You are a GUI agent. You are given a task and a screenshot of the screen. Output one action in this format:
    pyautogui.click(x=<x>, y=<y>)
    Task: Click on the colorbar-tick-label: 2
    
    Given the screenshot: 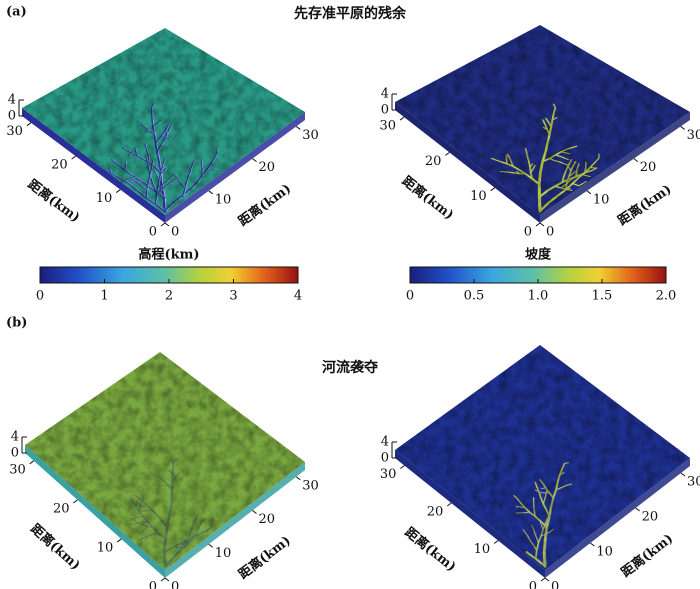 What is the action you would take?
    pyautogui.click(x=169, y=296)
    